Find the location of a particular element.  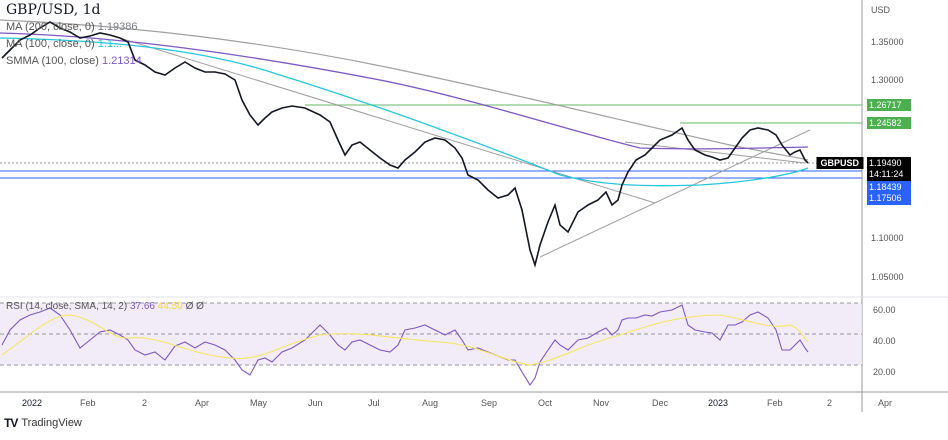

rsi-sma-value: 44.50 is located at coordinates (170, 306).